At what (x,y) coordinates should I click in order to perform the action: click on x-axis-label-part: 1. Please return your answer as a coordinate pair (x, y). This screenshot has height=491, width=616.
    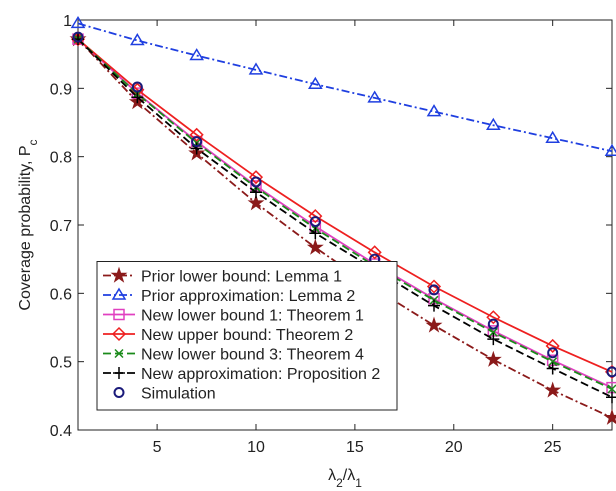
    Looking at the image, I should click on (358, 483).